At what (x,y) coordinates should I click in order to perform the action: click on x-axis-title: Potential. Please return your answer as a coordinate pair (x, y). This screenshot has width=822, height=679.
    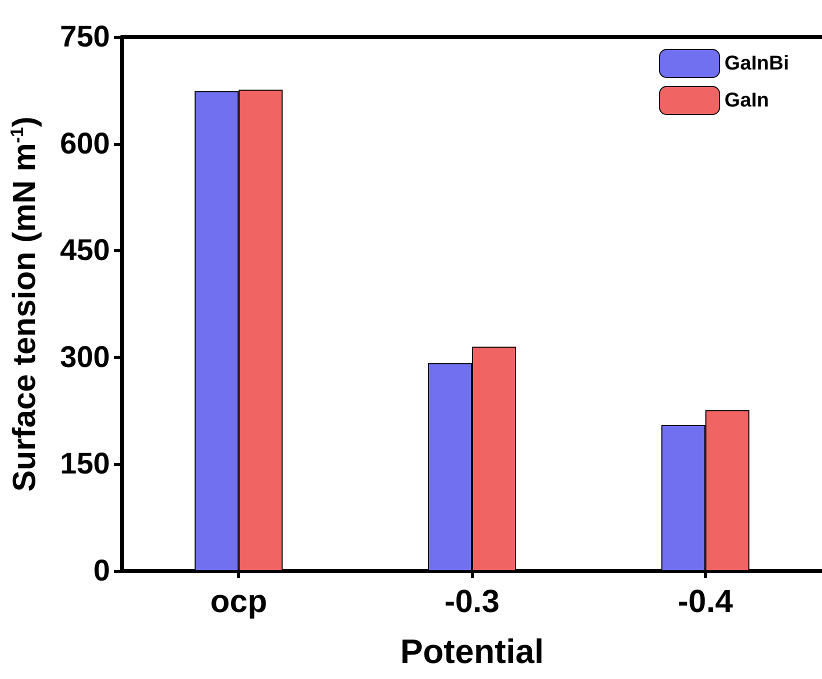
    Looking at the image, I should click on (472, 652).